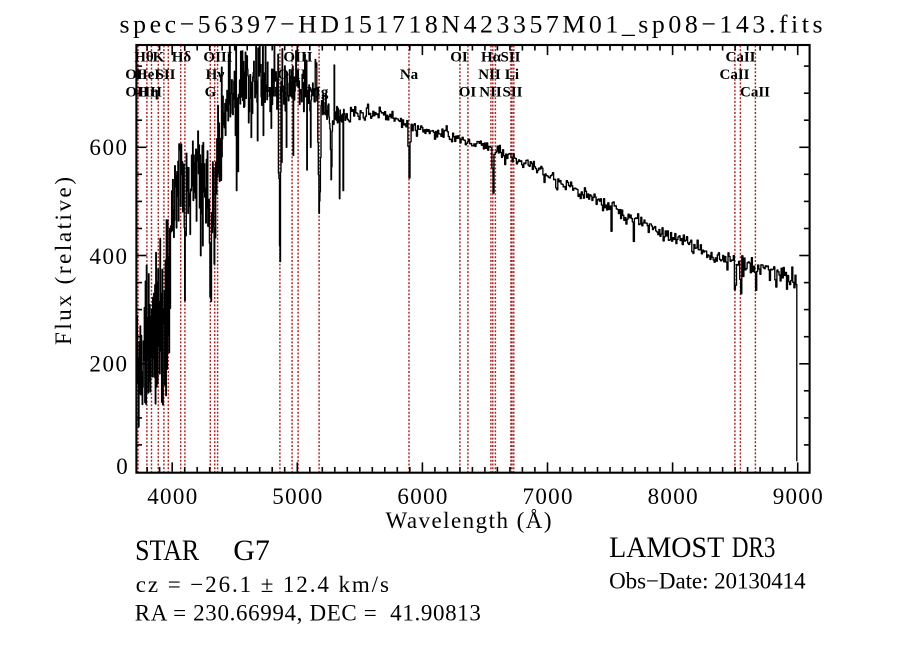  I want to click on svg-text: 200, so click(108, 363).